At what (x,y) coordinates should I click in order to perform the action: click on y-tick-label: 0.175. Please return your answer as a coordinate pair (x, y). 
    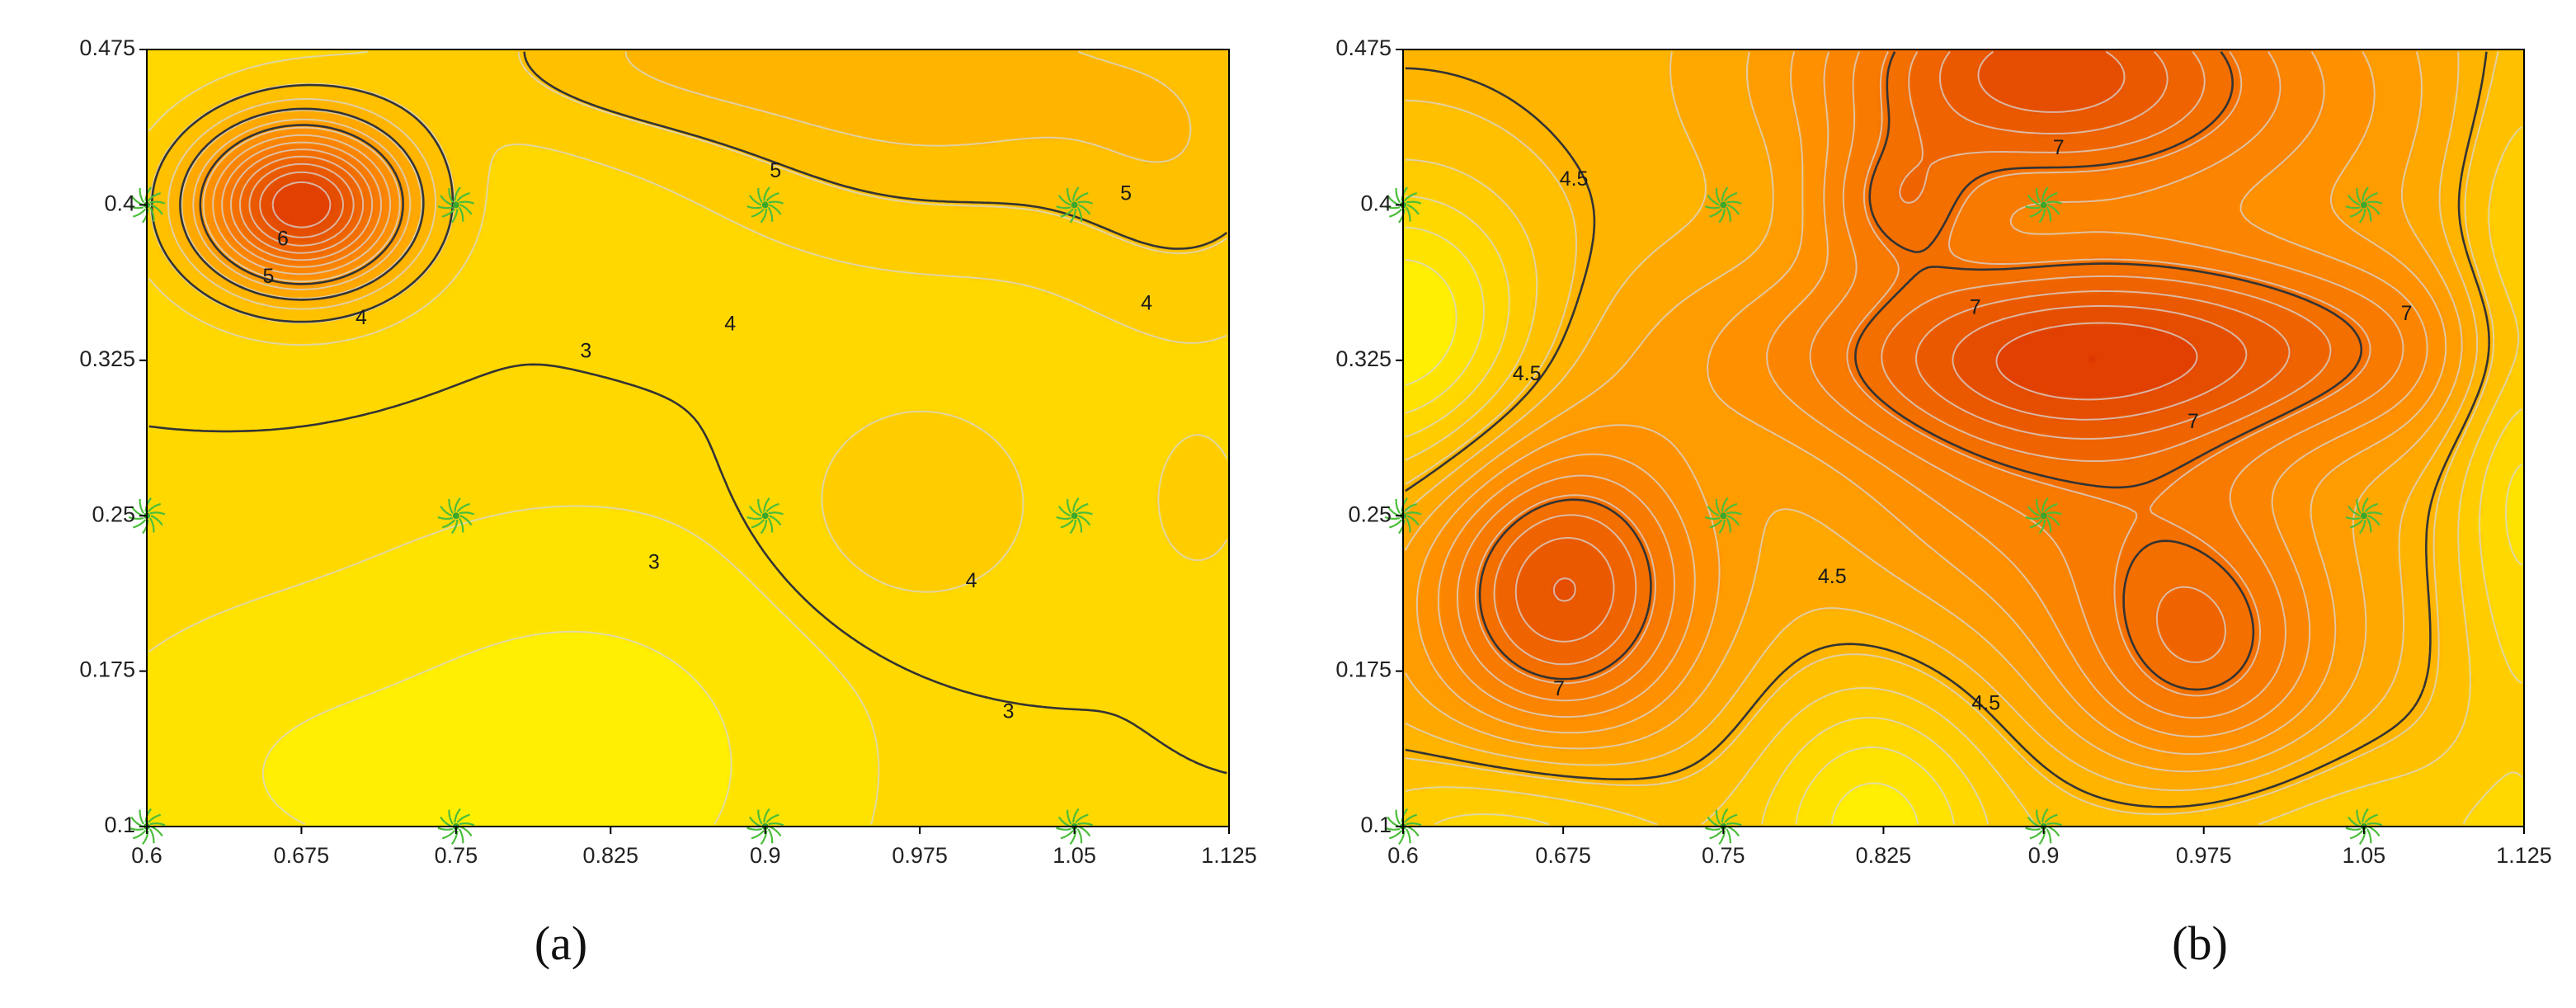
    Looking at the image, I should click on (107, 669).